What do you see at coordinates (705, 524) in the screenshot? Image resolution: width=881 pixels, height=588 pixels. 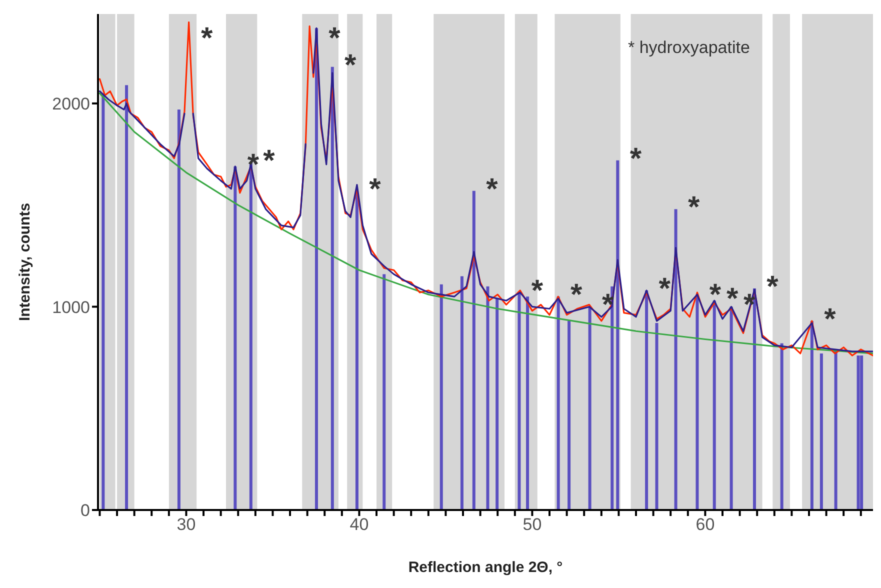 I see `x-tick-label: 60` at bounding box center [705, 524].